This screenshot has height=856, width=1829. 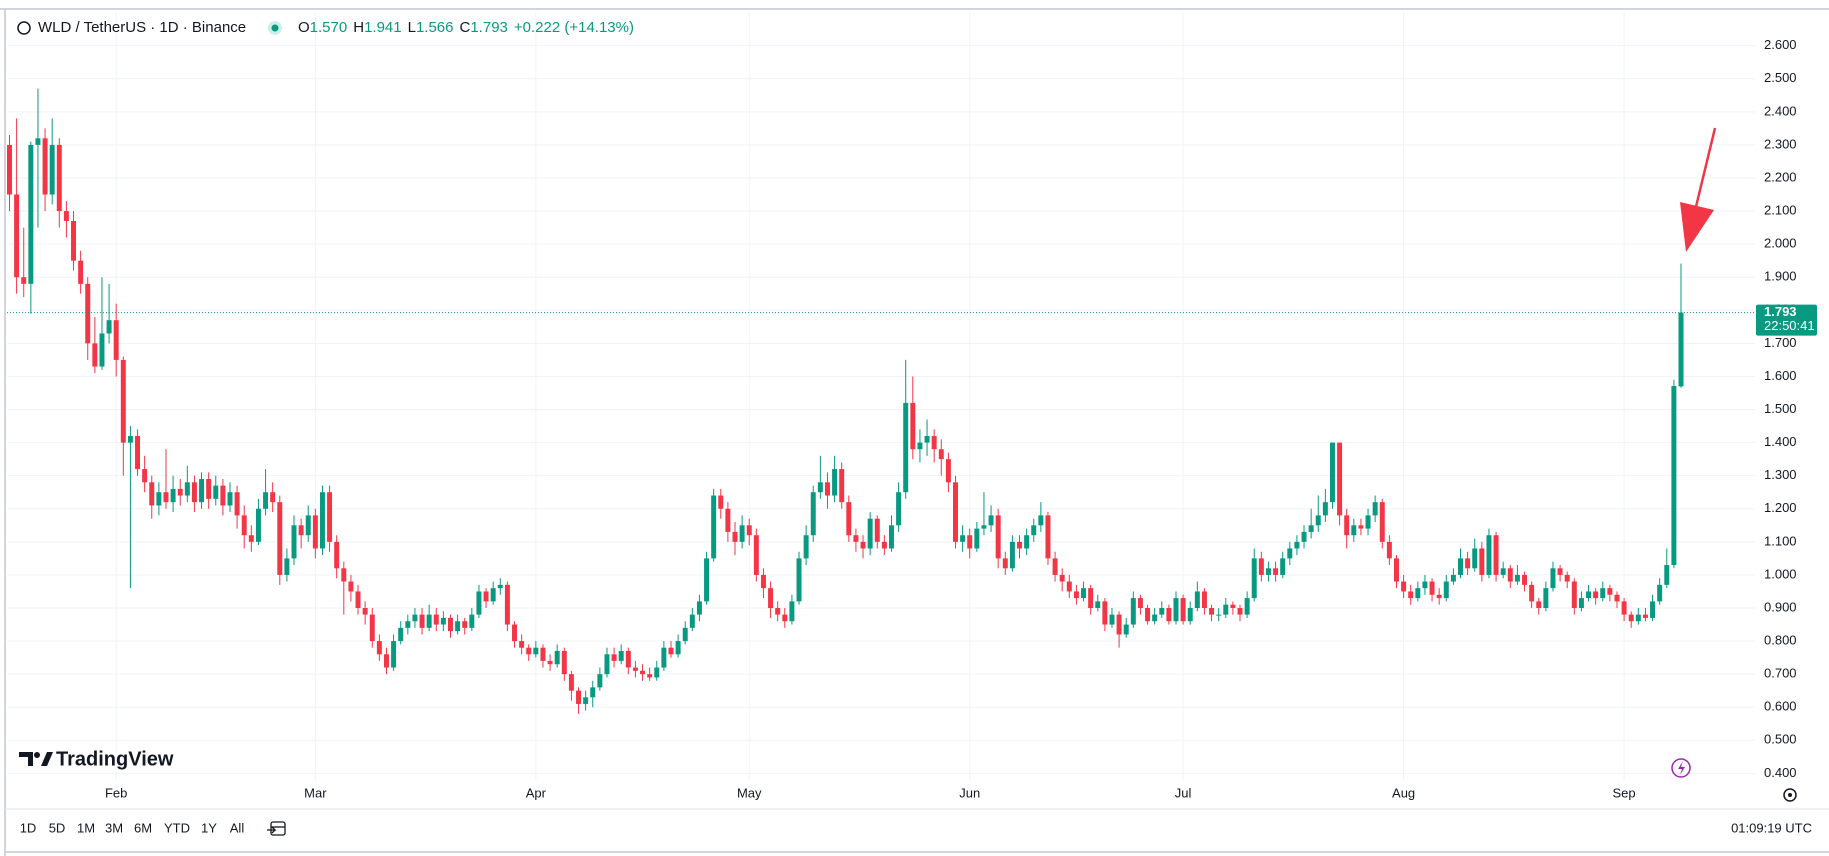 I want to click on settings-icon-center, so click(x=1790, y=795).